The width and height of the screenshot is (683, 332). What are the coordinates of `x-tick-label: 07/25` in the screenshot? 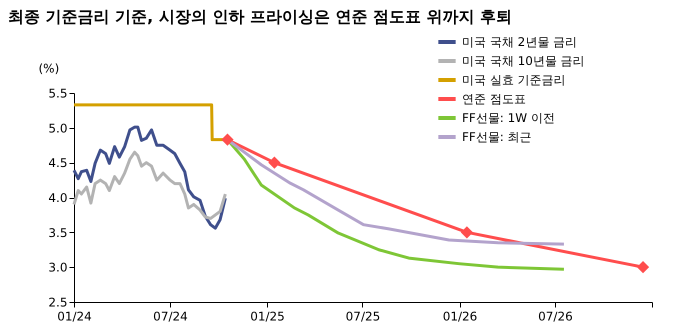 It's located at (363, 317).